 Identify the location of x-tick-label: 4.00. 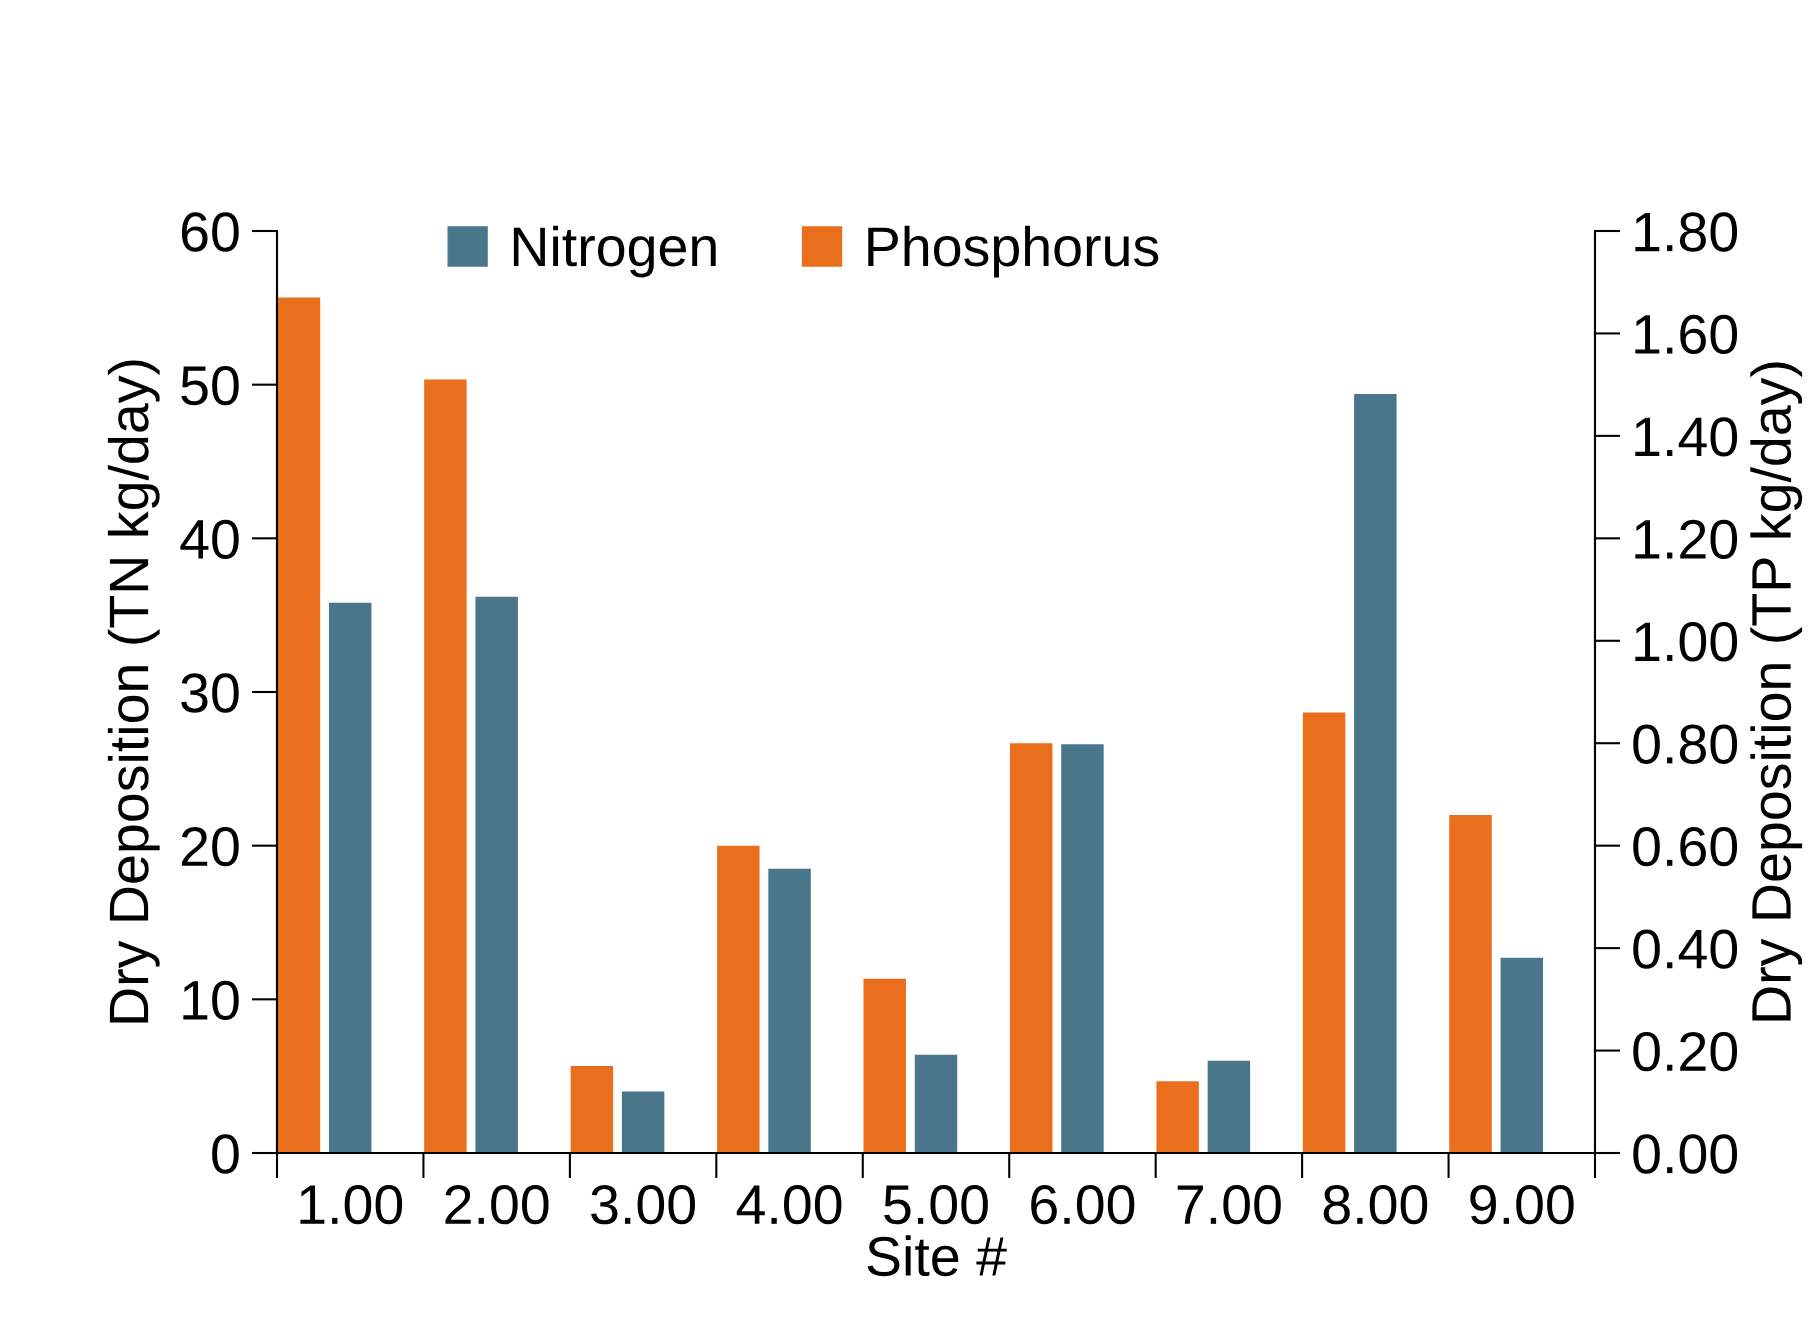
(789, 1205).